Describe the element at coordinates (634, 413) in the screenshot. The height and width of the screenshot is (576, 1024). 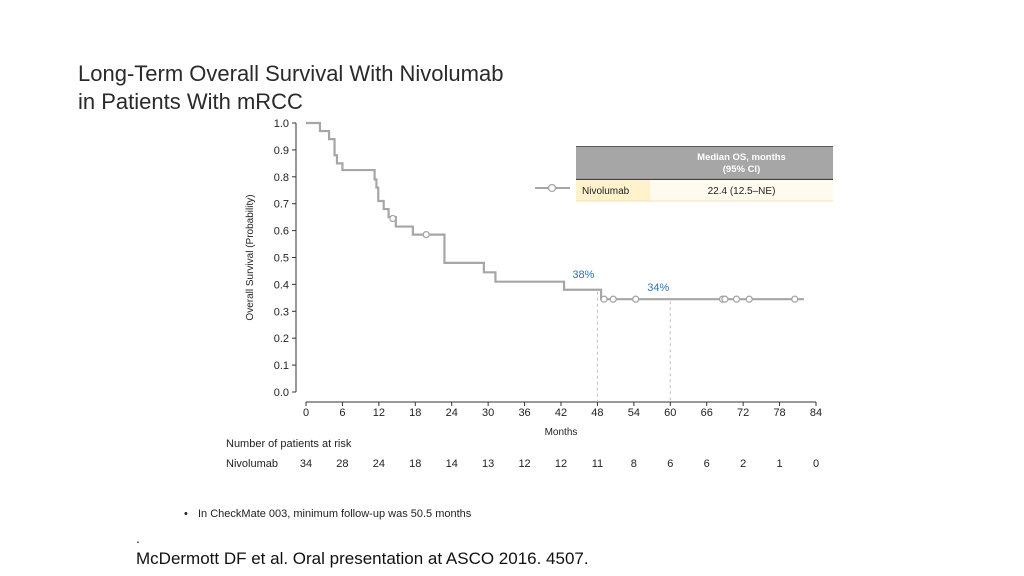
I see `x-tick-label: 54` at that location.